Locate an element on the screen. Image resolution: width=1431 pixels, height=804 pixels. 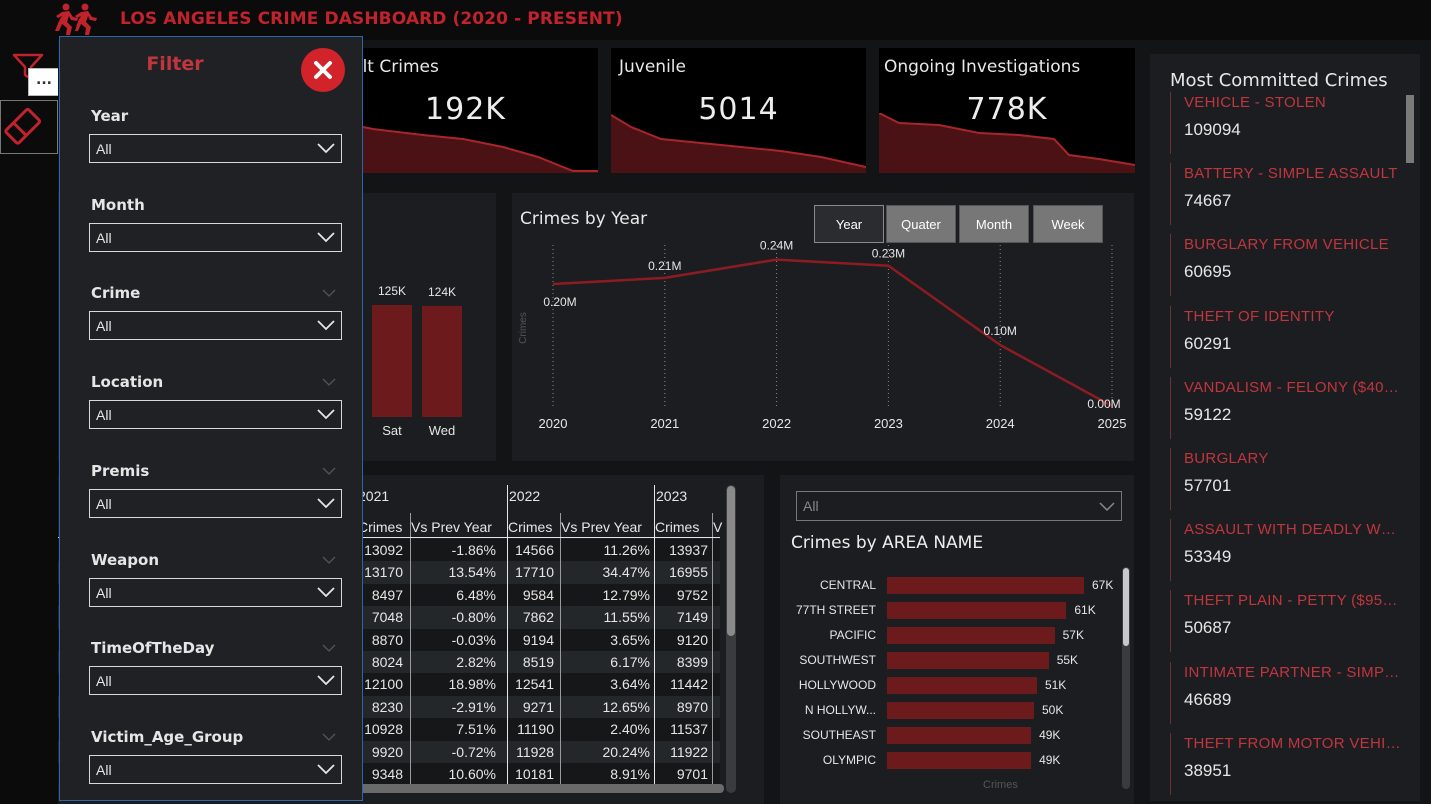
kpi-juvenile: Juvenile 5014 is located at coordinates (738, 110).